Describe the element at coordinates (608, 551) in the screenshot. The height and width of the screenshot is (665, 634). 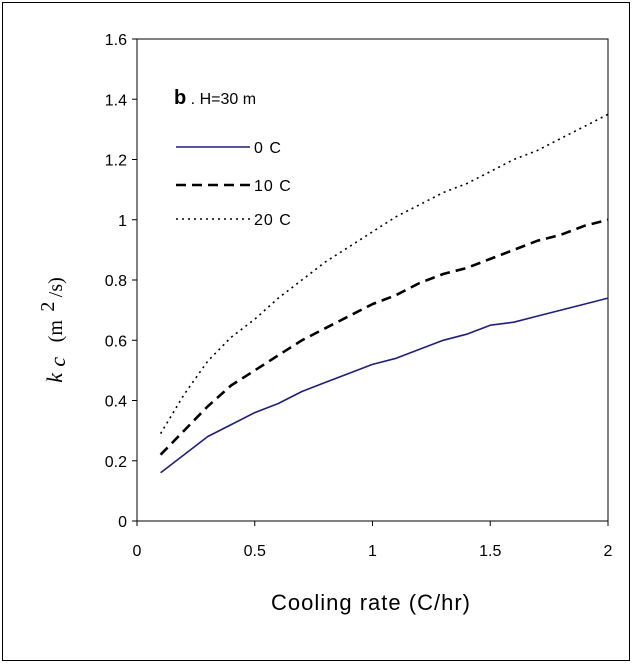
I see `x-tick-label: 2` at that location.